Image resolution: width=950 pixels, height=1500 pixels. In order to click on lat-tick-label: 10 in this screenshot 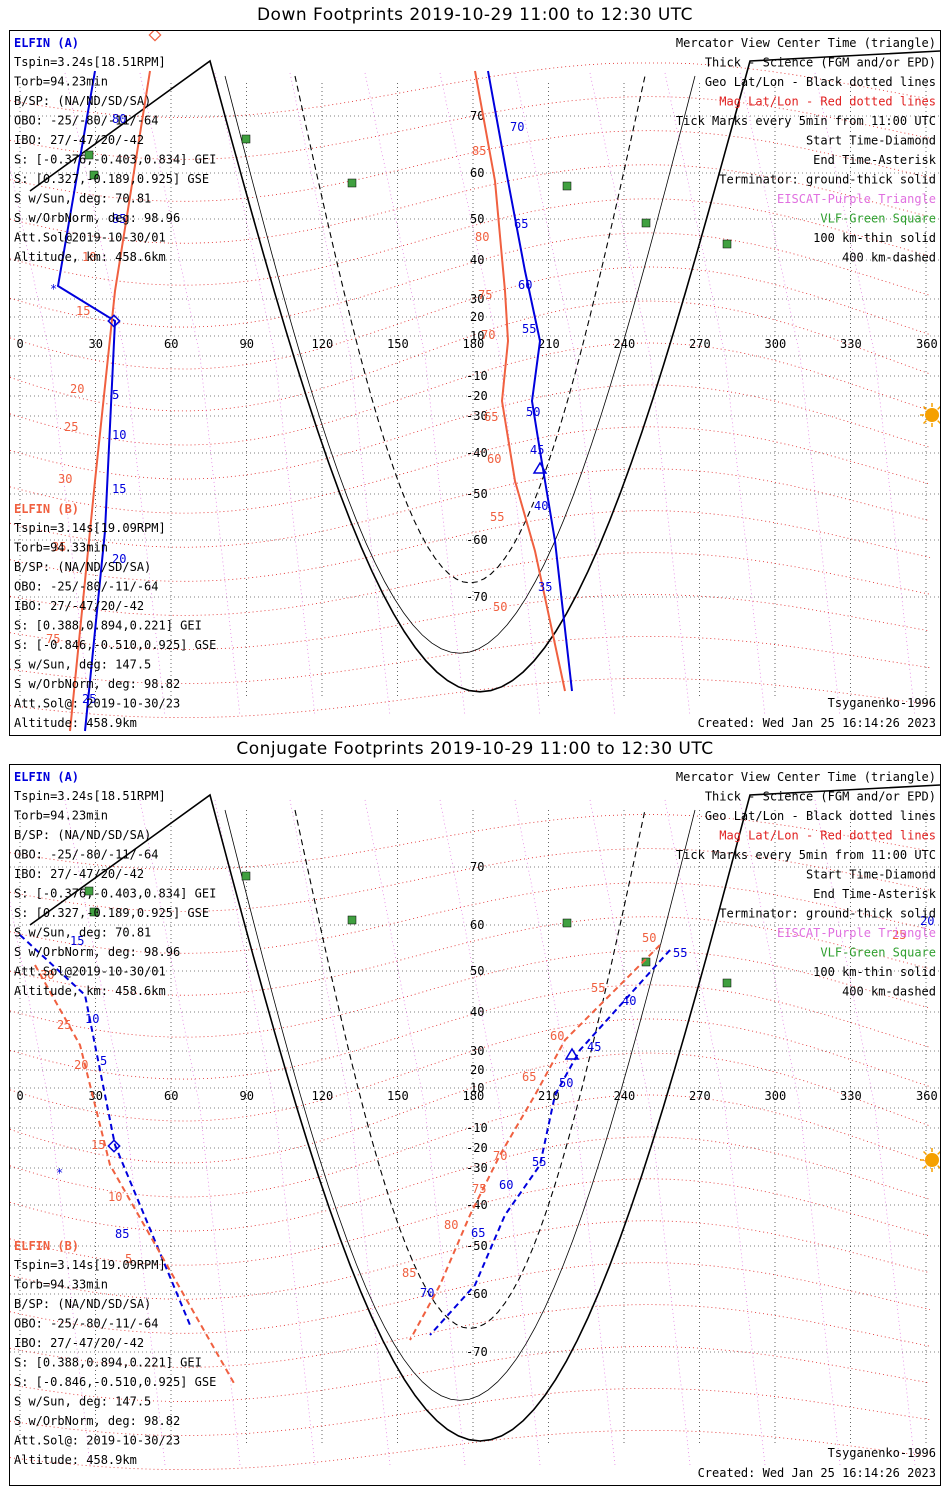, I will do `click(477, 336)`.